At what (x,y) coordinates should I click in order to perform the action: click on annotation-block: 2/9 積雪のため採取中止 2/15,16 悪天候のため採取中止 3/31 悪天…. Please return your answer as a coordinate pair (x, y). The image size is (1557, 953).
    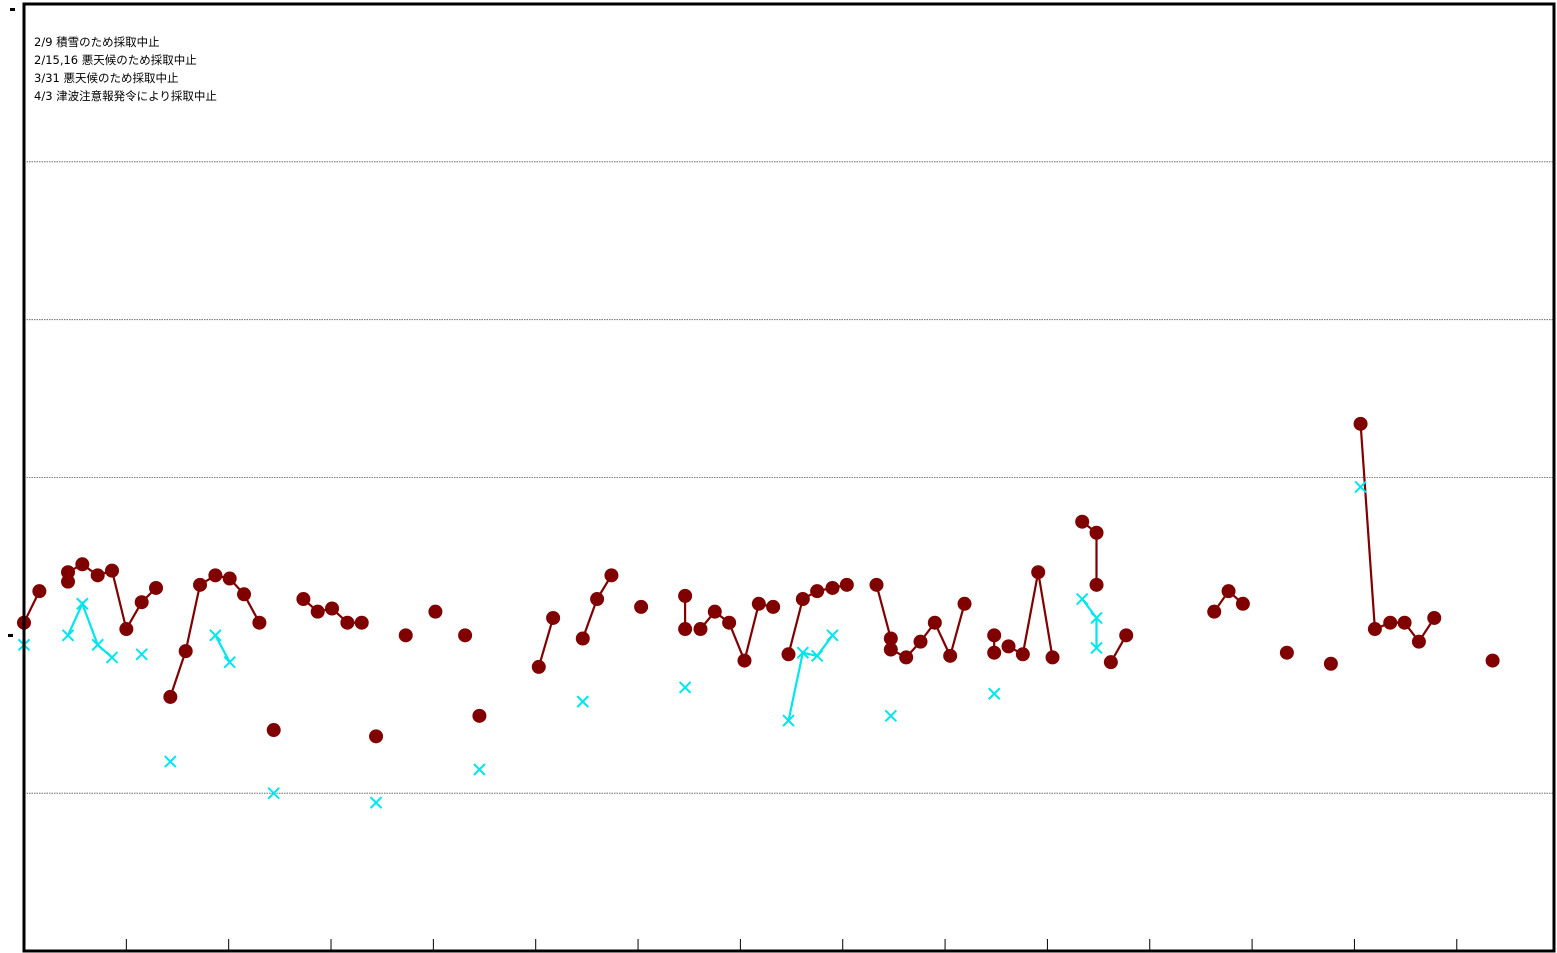
    Looking at the image, I should click on (125, 69).